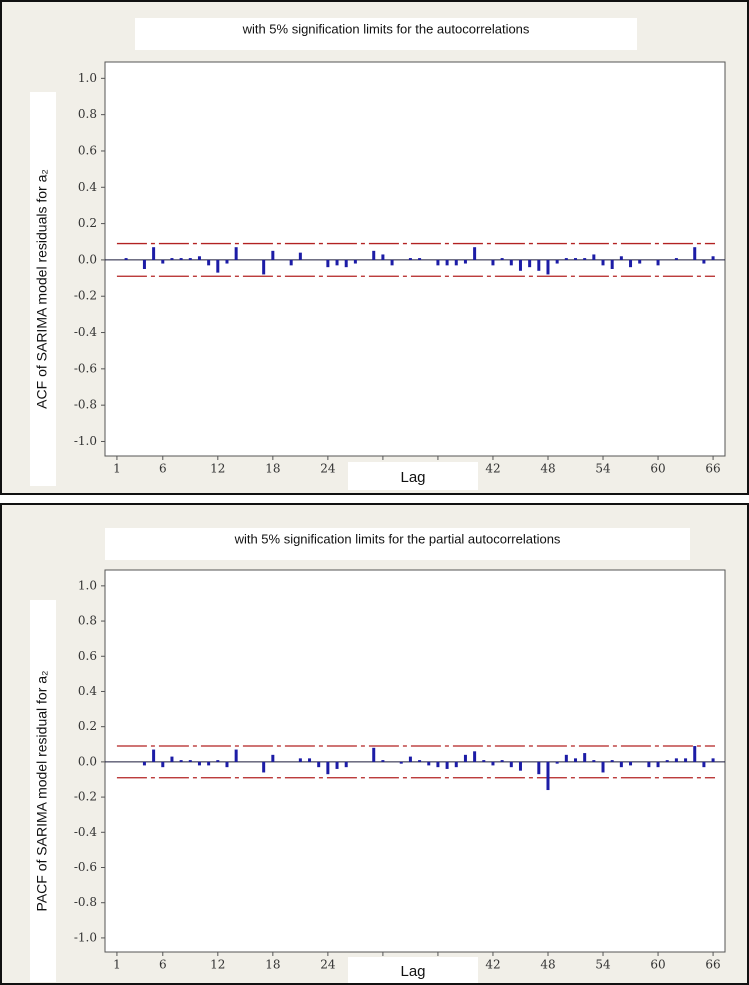 Image resolution: width=749 pixels, height=985 pixels. Describe the element at coordinates (85, 296) in the screenshot. I see `y-tick-label: -0.2` at that location.